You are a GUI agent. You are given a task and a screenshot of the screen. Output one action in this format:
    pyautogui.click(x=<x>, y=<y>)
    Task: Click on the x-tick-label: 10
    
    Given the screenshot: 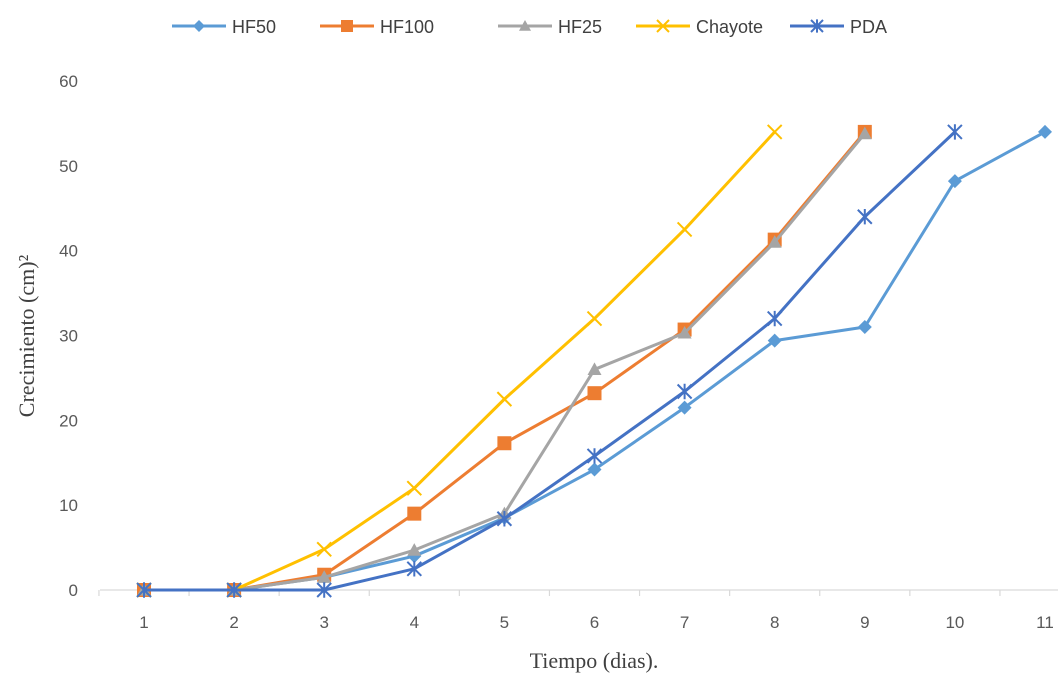 What is the action you would take?
    pyautogui.click(x=954, y=622)
    